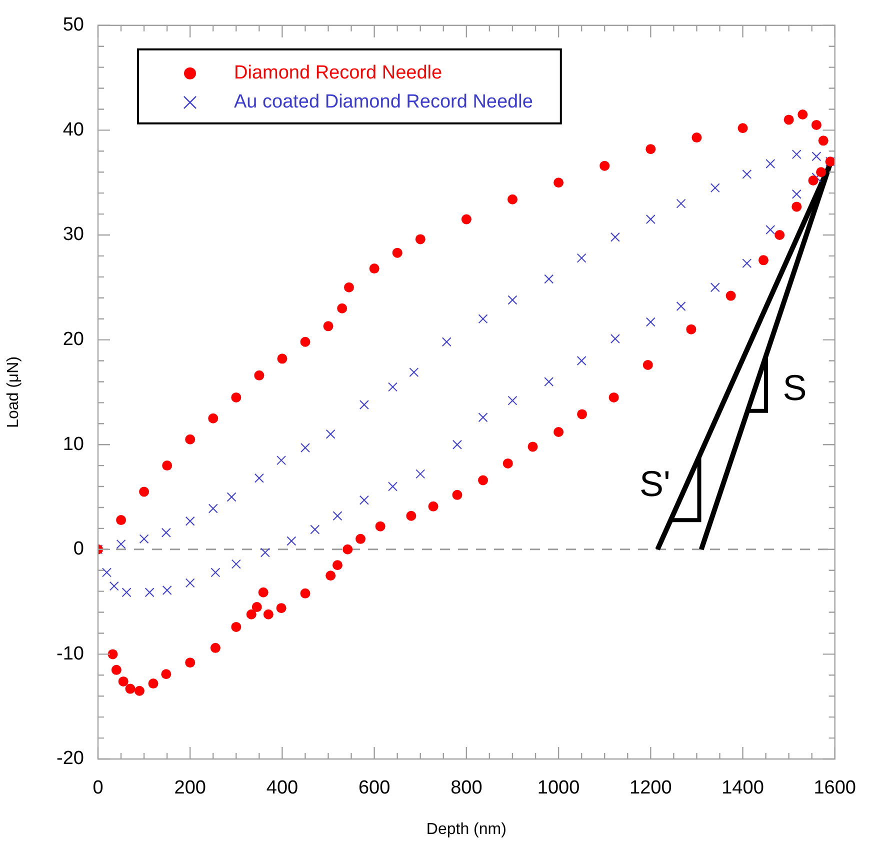  Describe the element at coordinates (338, 73) in the screenshot. I see `legend-label: Diamond Record Needle` at that location.